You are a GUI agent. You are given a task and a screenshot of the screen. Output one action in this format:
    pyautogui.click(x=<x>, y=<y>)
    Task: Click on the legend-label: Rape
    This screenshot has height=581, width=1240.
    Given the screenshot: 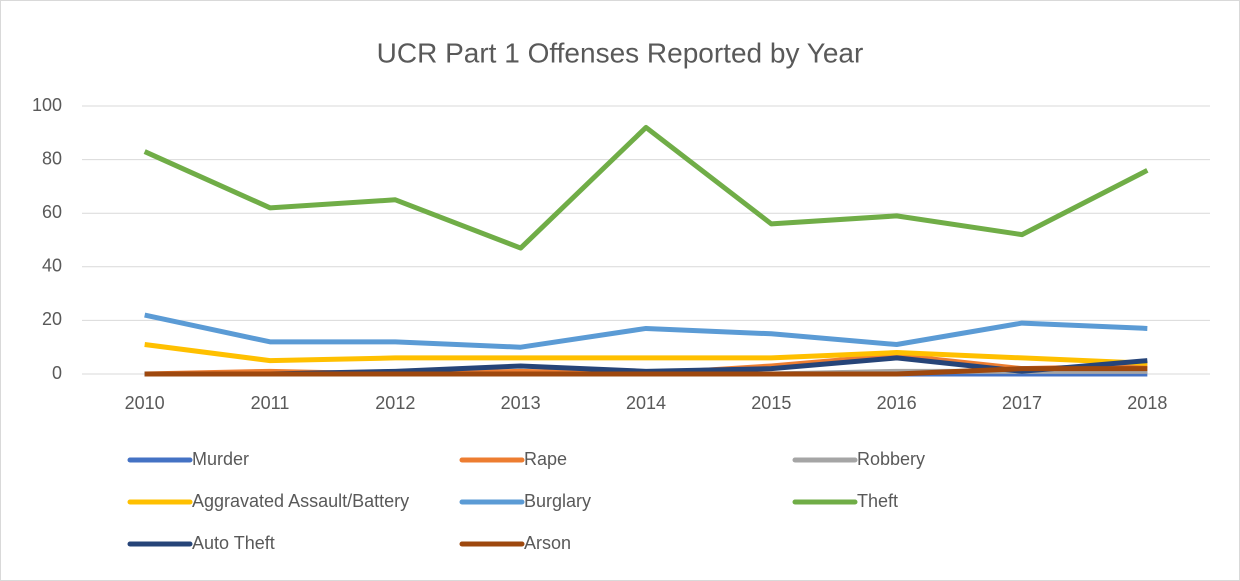 What is the action you would take?
    pyautogui.click(x=545, y=459)
    